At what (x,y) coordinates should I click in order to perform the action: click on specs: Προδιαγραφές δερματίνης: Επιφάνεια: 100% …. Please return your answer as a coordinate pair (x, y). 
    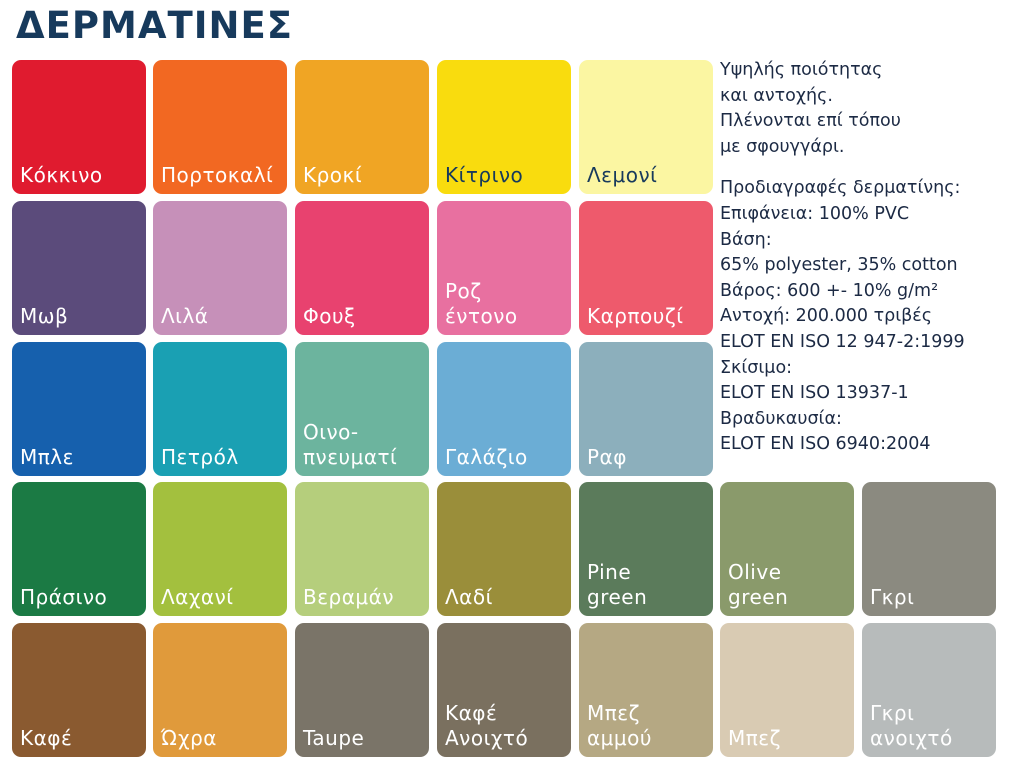
    Looking at the image, I should click on (870, 317).